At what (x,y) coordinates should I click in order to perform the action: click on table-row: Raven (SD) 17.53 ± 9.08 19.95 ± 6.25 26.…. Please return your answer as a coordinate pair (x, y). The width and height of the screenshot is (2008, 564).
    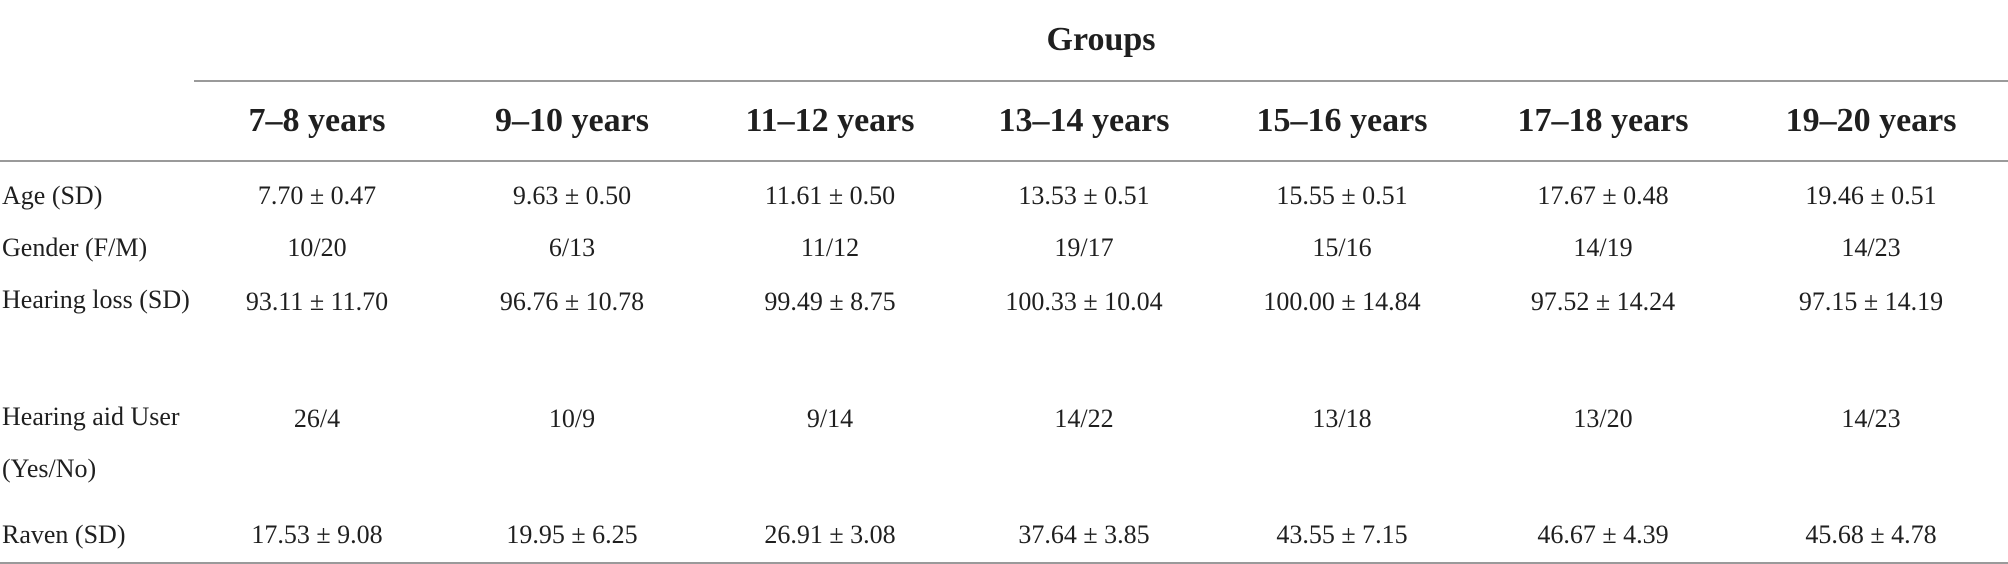
    Looking at the image, I should click on (1004, 536).